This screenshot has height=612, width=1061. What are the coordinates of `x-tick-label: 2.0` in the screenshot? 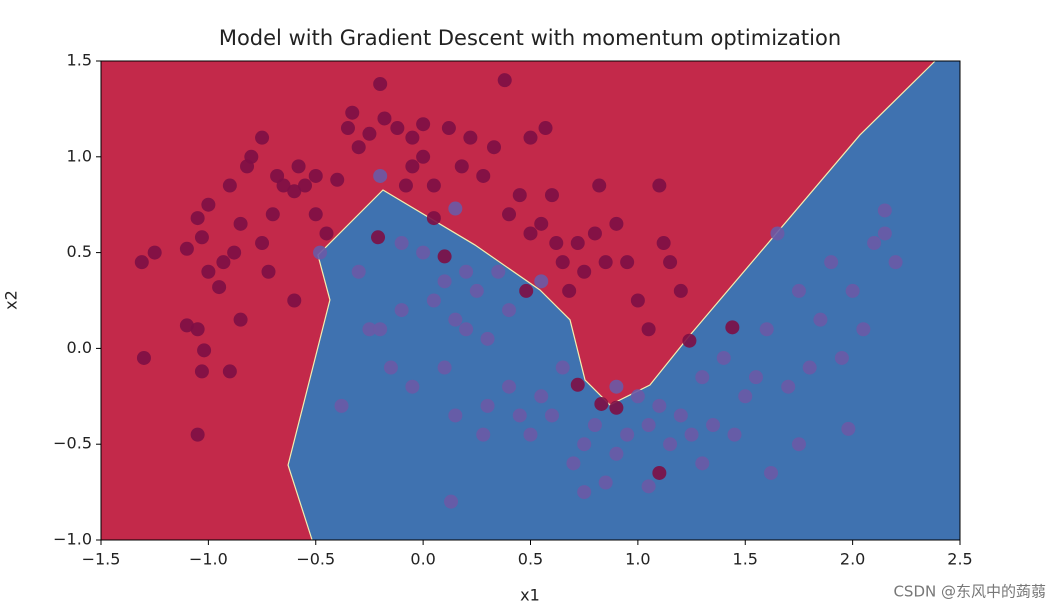 It's located at (852, 559).